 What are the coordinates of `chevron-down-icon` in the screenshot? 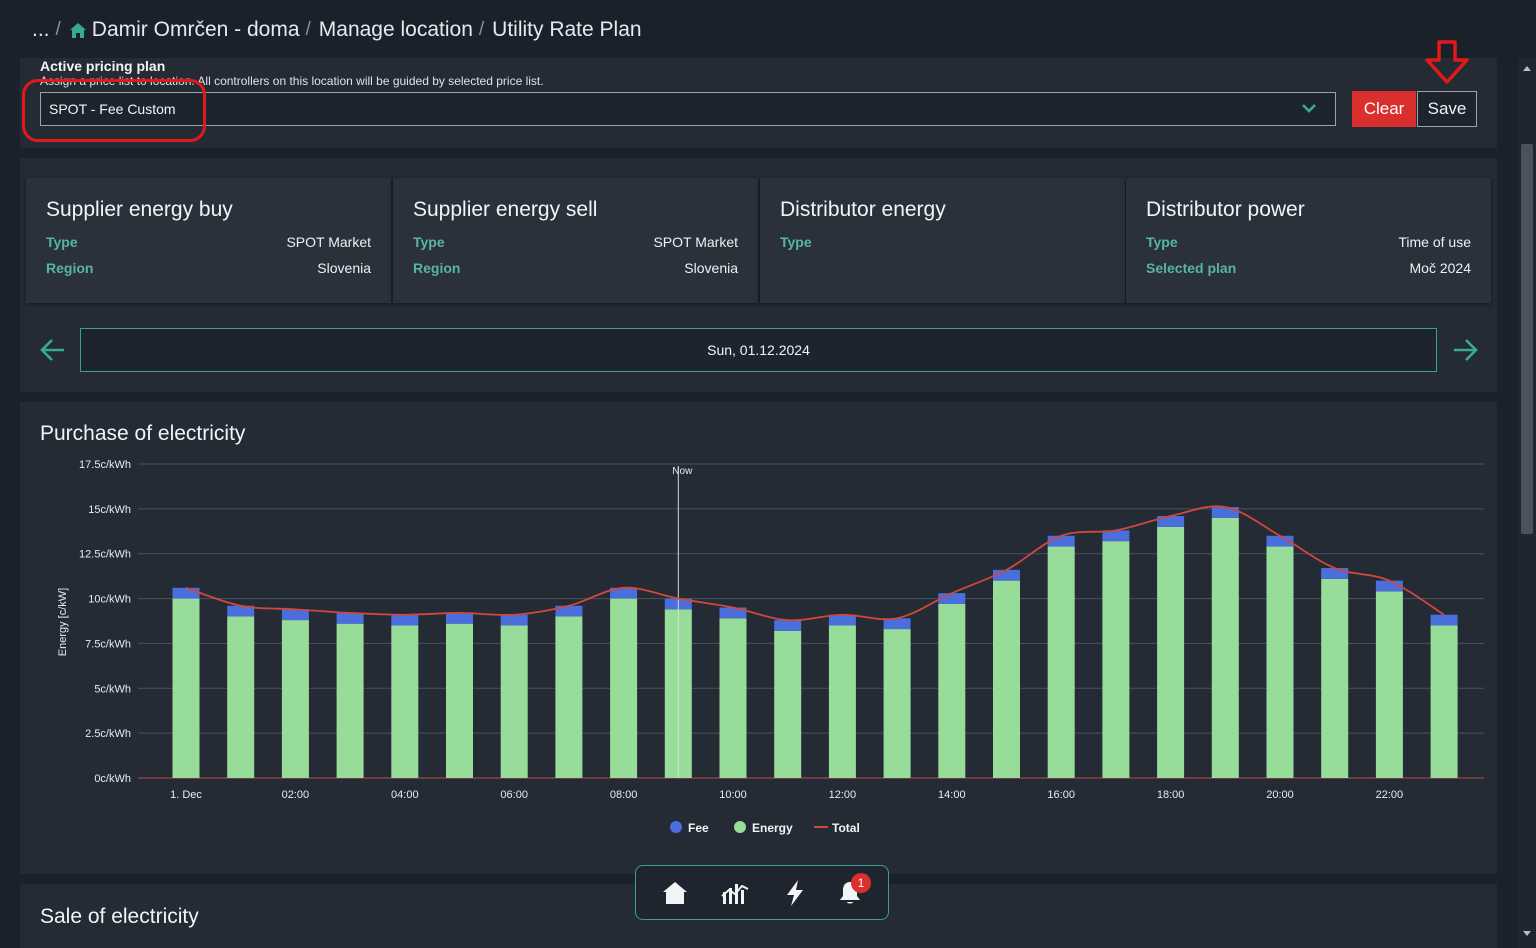 It's located at (1309, 109).